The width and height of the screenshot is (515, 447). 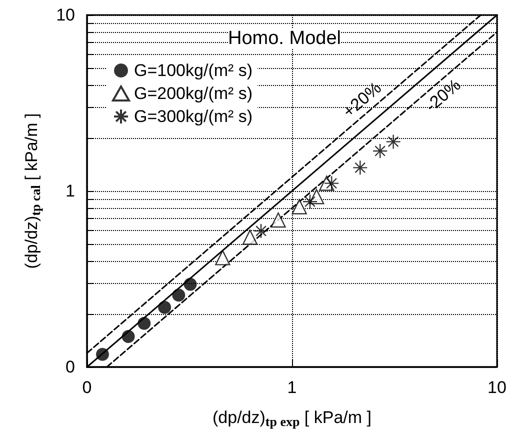 I want to click on x-tick-label: 10, so click(x=497, y=387).